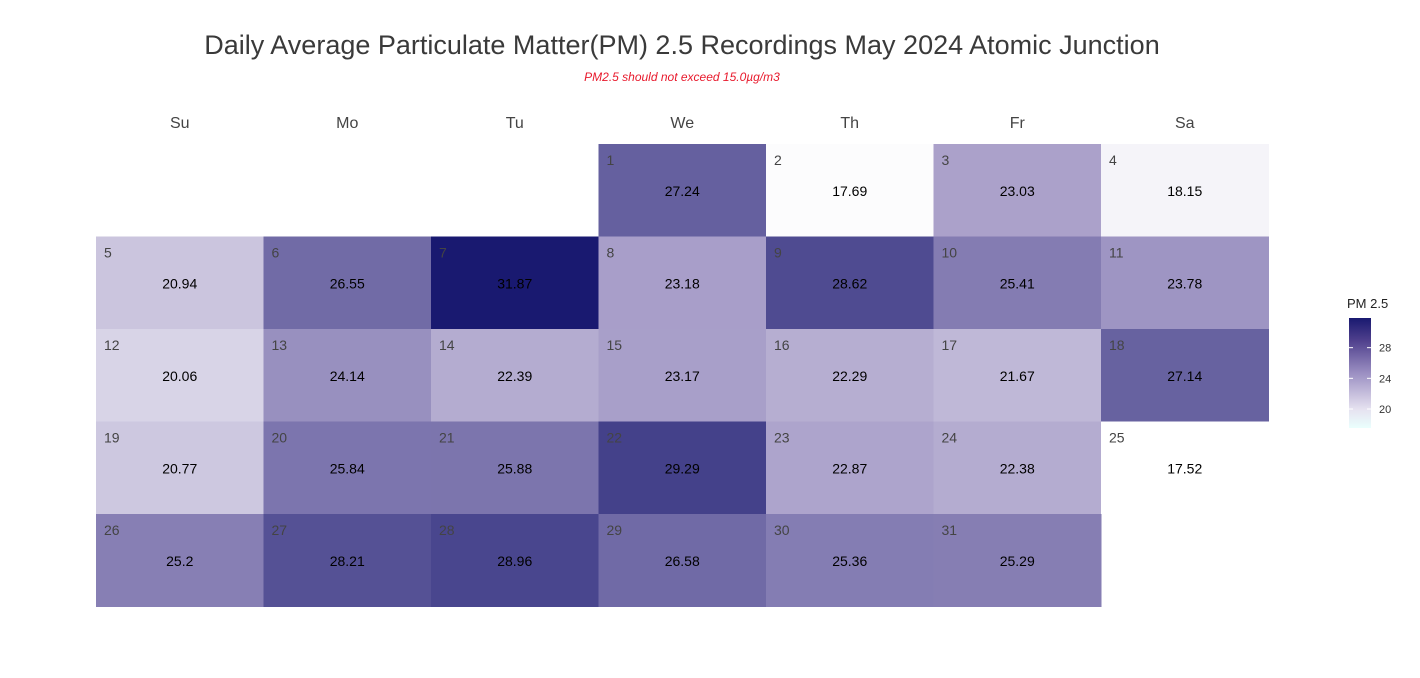 This screenshot has width=1420, height=678. Describe the element at coordinates (347, 123) in the screenshot. I see `weekday-label: Mo` at that location.